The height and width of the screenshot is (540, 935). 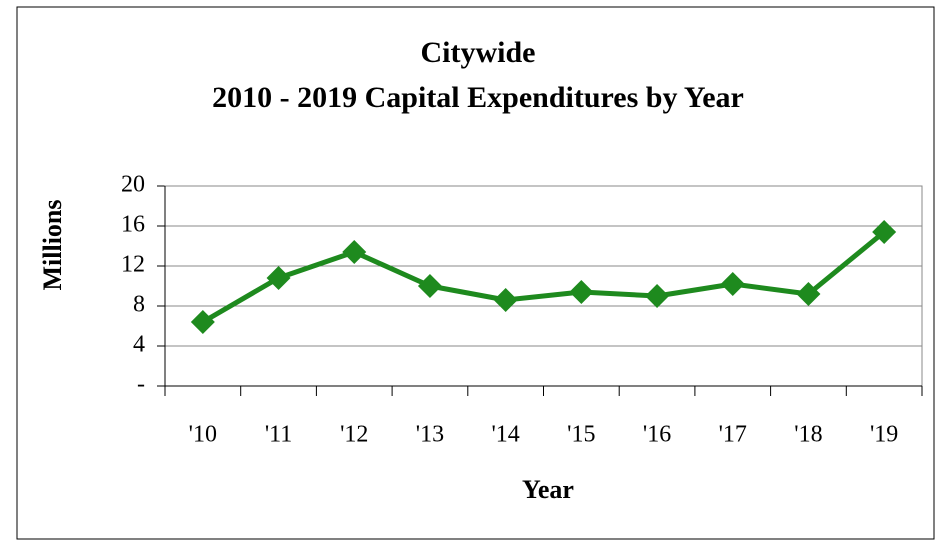 I want to click on x-tick-label: '17, so click(x=733, y=435).